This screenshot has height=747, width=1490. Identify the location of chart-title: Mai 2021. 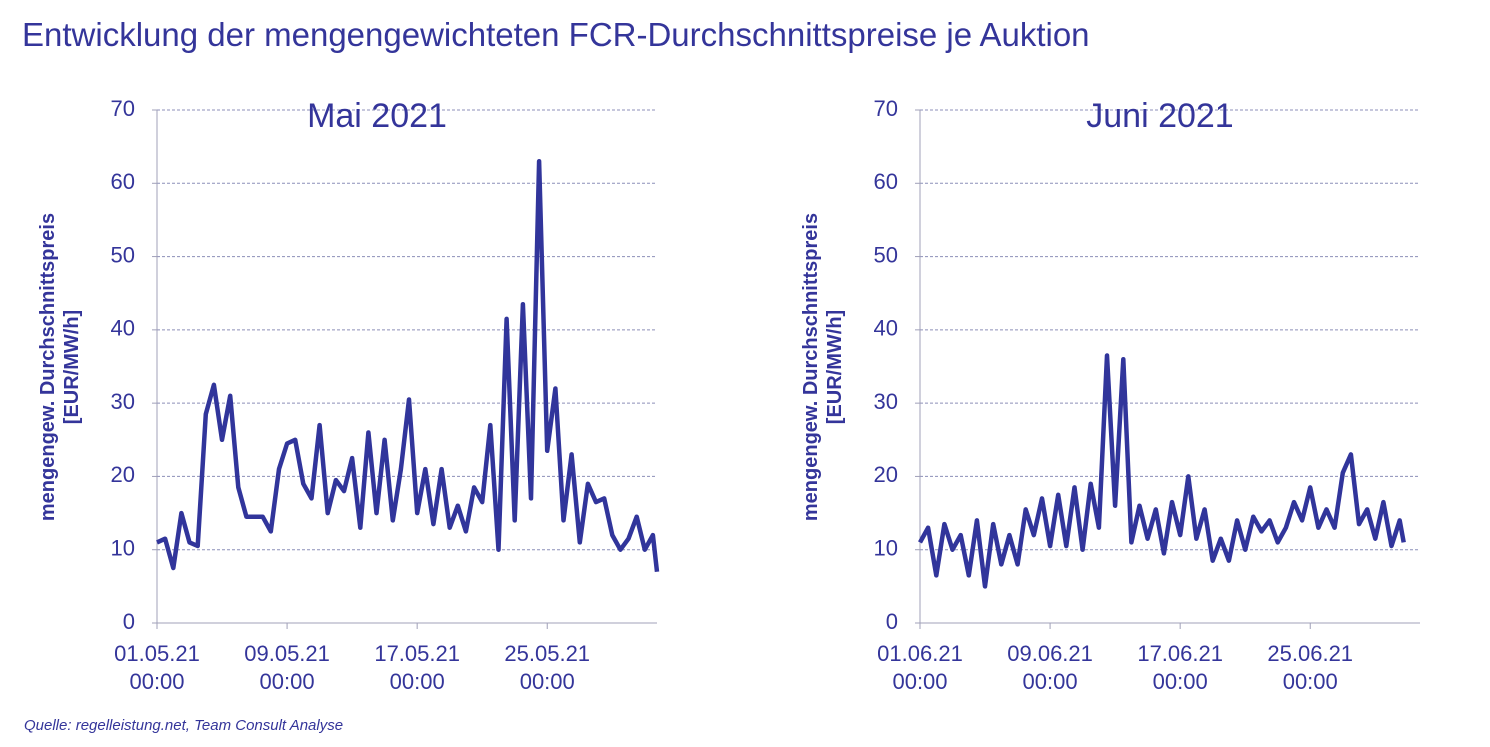
(377, 116).